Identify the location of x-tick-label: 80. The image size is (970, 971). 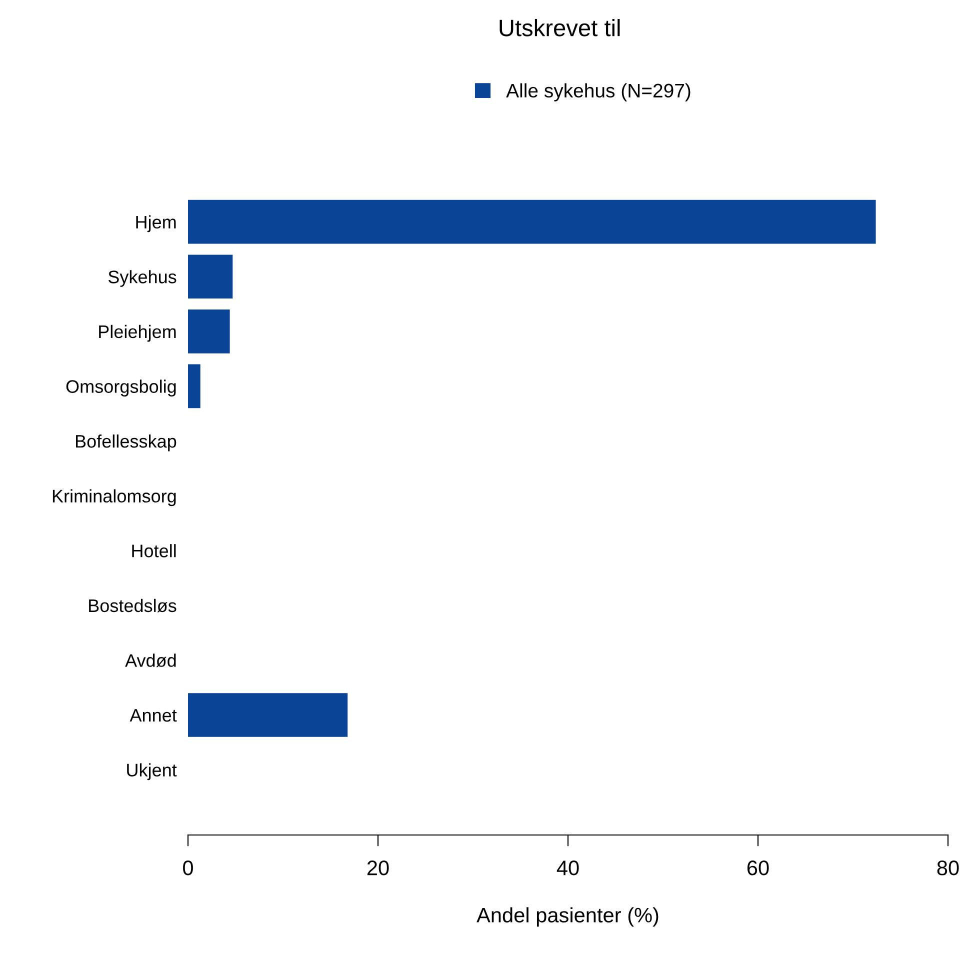
(948, 868).